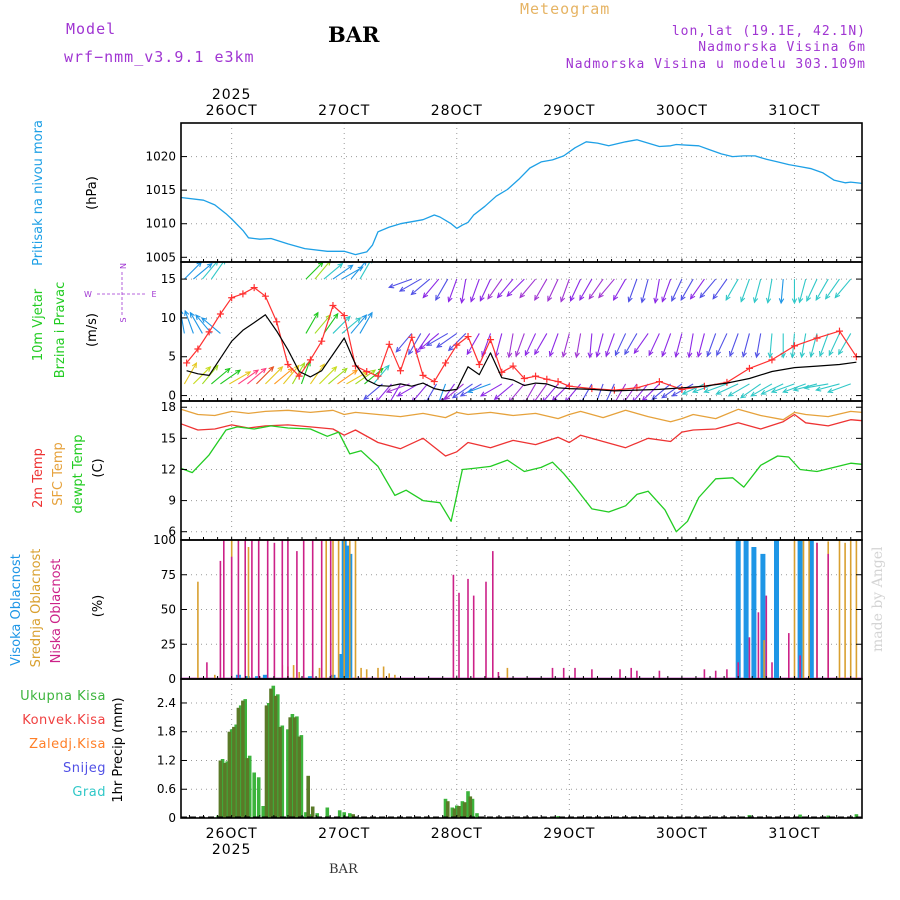 Image resolution: width=900 pixels, height=900 pixels. What do you see at coordinates (153, 294) in the screenshot?
I see `compass-east: E` at bounding box center [153, 294].